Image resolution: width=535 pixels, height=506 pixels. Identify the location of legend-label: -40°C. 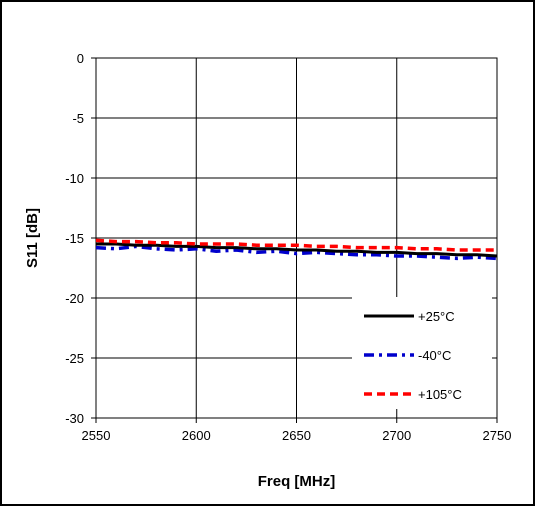
(434, 355).